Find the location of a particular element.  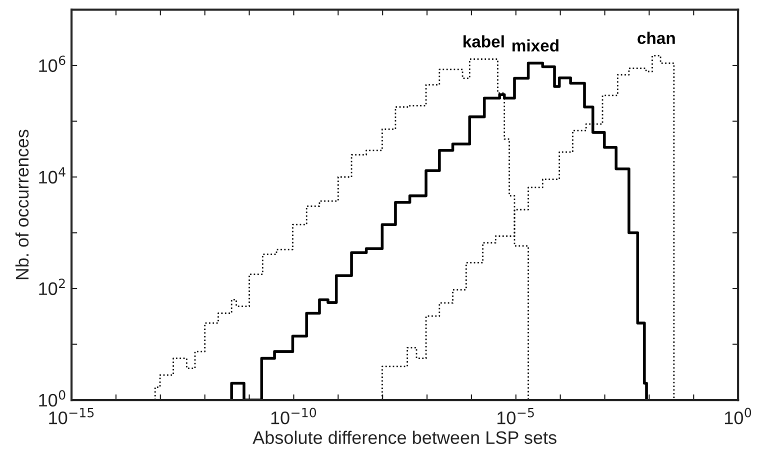

series-label: chan is located at coordinates (656, 38).